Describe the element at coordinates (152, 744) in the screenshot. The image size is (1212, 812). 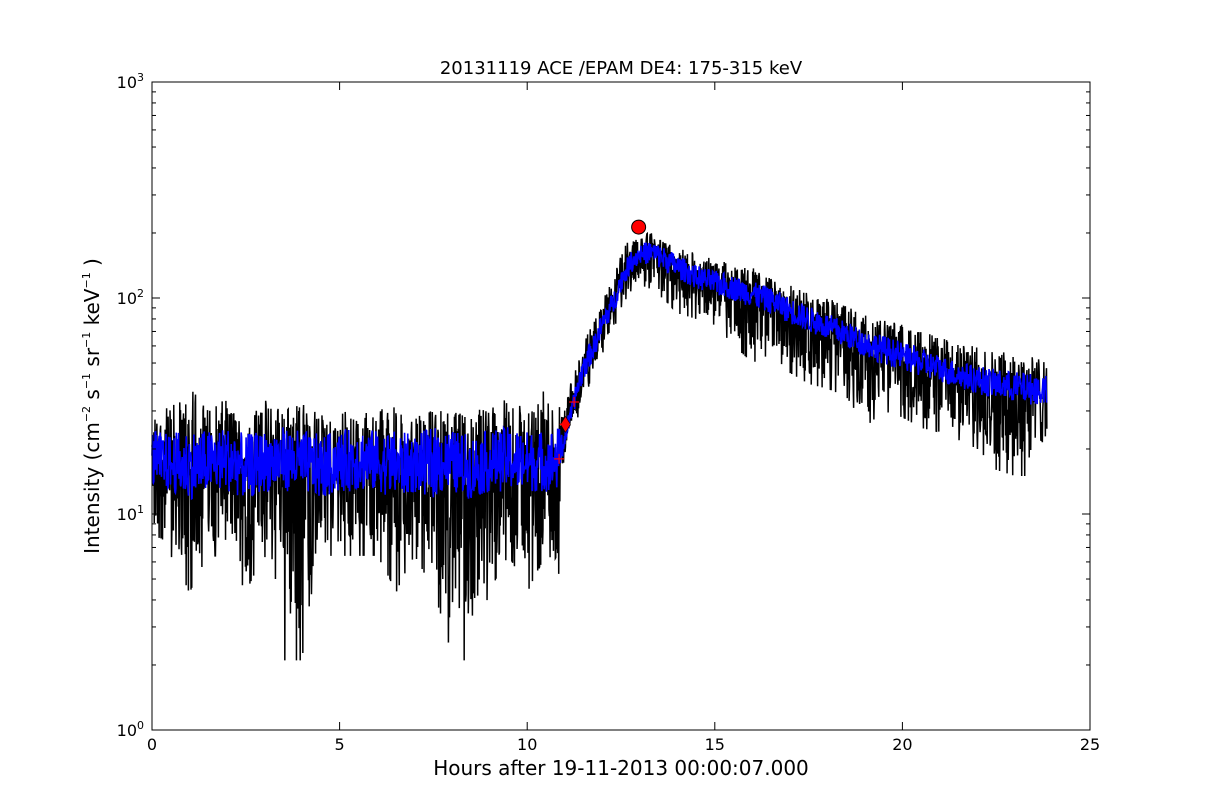
I see `x-tick-label: 0` at that location.